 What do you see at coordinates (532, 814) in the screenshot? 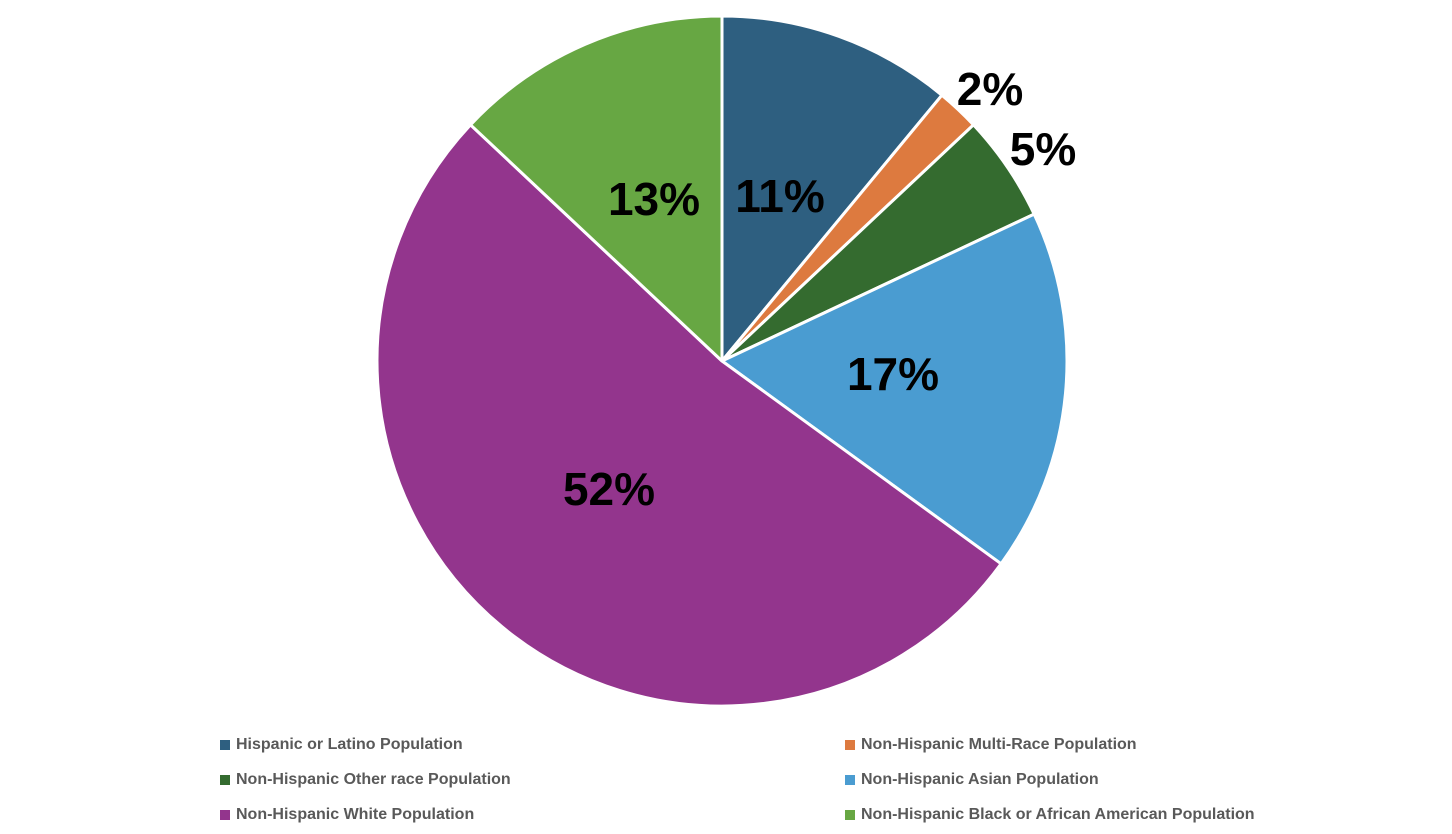
I see `legend-item-white: Non-Hispanic White Population` at bounding box center [532, 814].